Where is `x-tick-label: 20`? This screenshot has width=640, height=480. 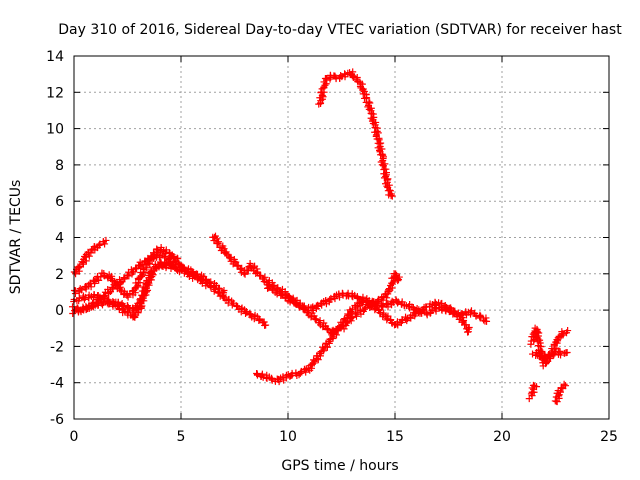
x-tick-label: 20 is located at coordinates (502, 437).